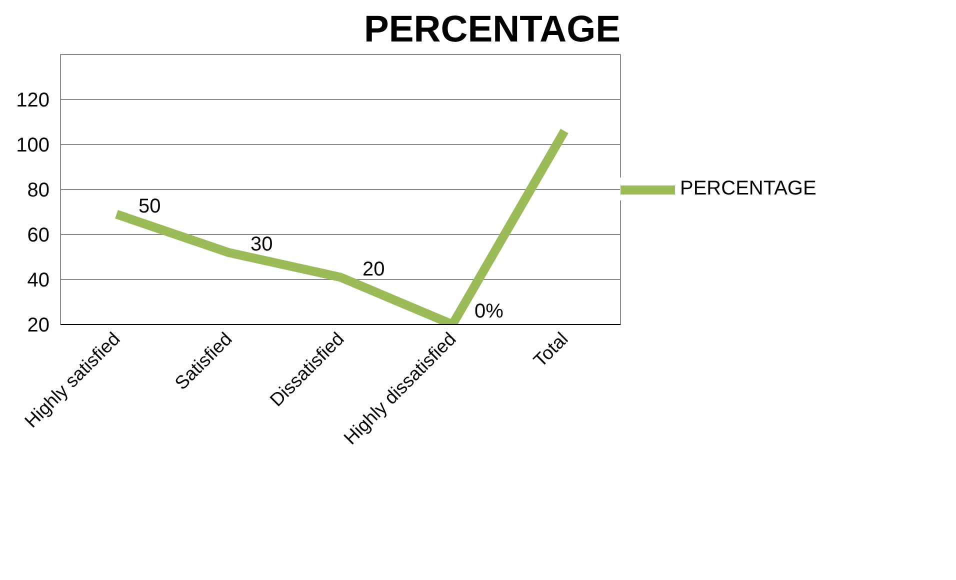 The height and width of the screenshot is (580, 956). What do you see at coordinates (38, 191) in the screenshot?
I see `y-tick-label: 80` at bounding box center [38, 191].